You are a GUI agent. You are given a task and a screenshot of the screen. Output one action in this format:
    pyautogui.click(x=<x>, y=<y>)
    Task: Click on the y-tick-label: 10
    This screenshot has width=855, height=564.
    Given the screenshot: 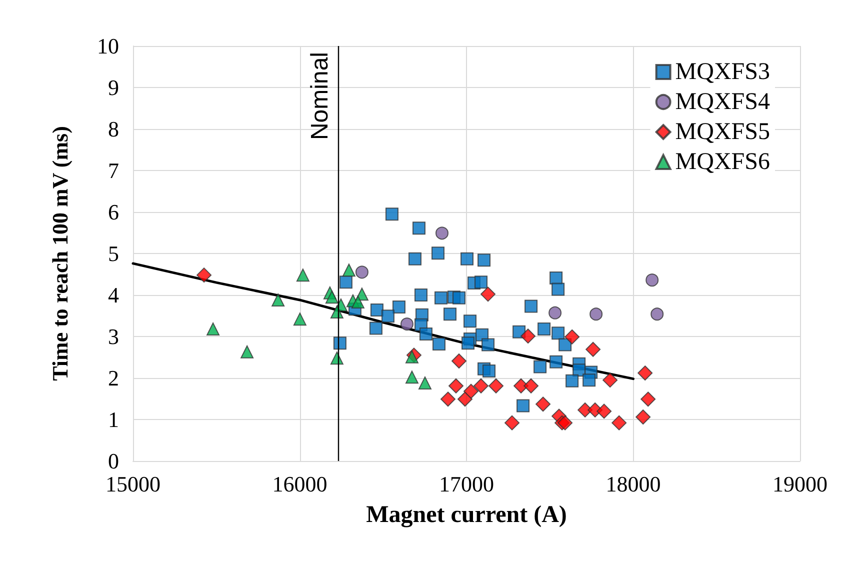 What is the action you would take?
    pyautogui.click(x=108, y=46)
    